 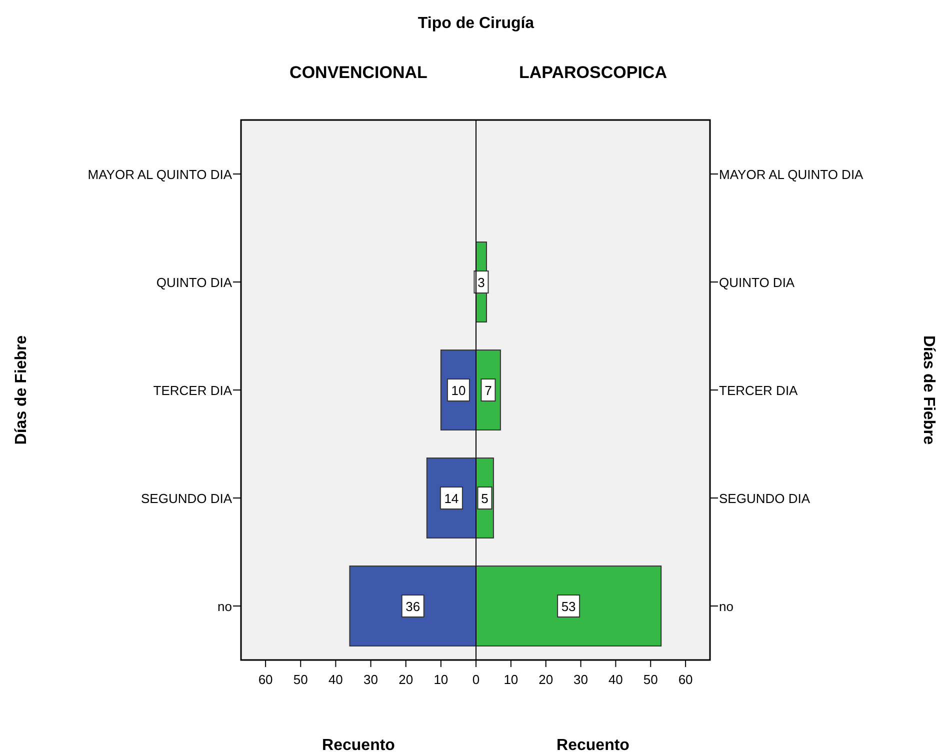 What do you see at coordinates (488, 390) in the screenshot?
I see `data-label: 7` at bounding box center [488, 390].